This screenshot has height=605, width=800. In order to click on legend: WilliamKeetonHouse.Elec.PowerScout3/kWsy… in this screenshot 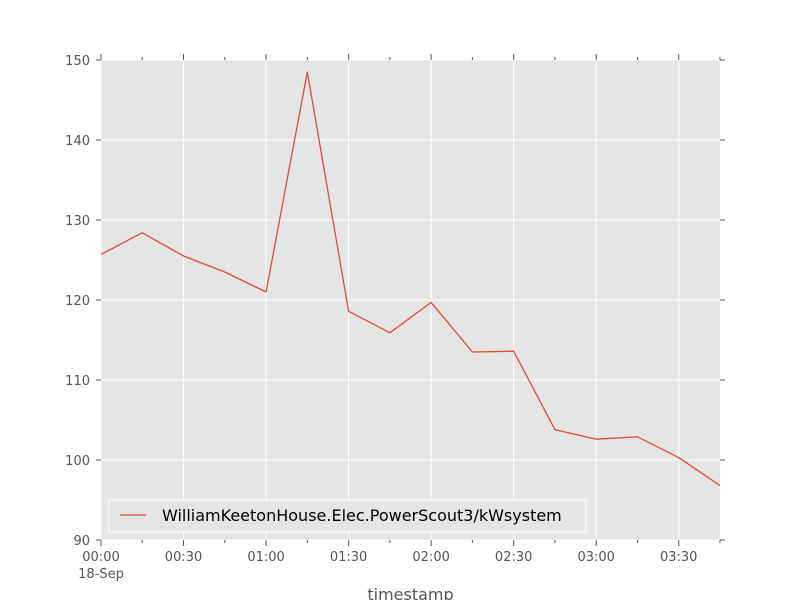, I will do `click(347, 516)`.